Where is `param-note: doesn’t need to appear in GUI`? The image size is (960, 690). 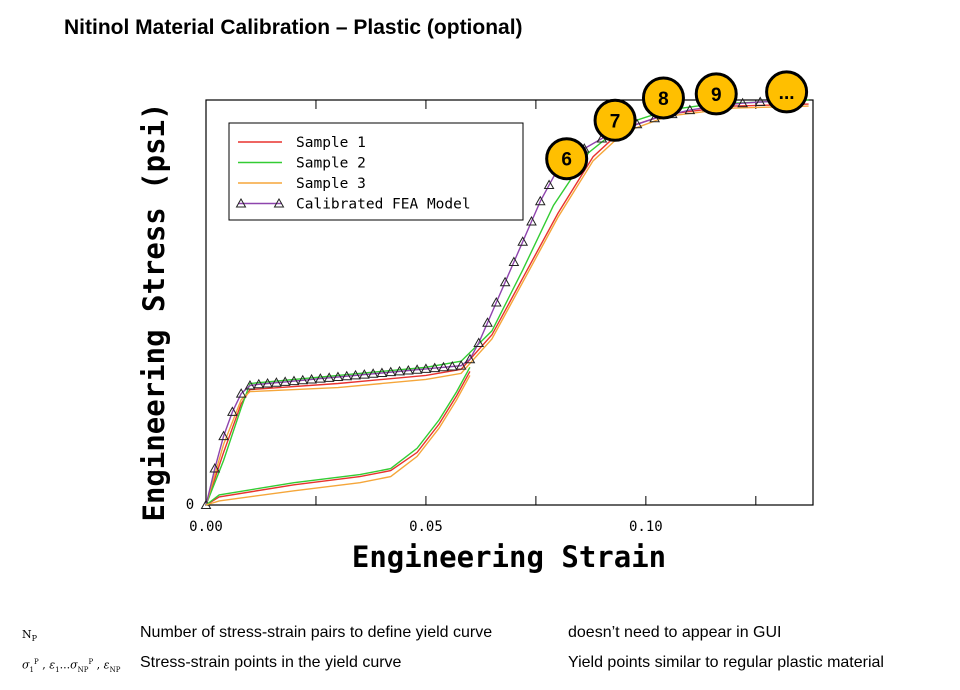 param-note: doesn’t need to appear in GUI is located at coordinates (675, 632).